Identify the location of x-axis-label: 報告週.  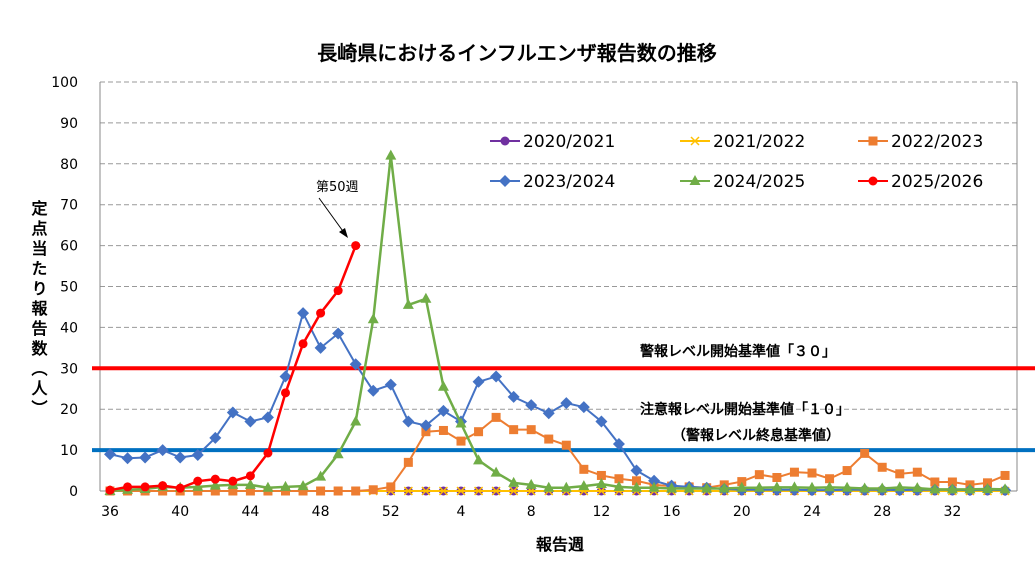
(560, 544).